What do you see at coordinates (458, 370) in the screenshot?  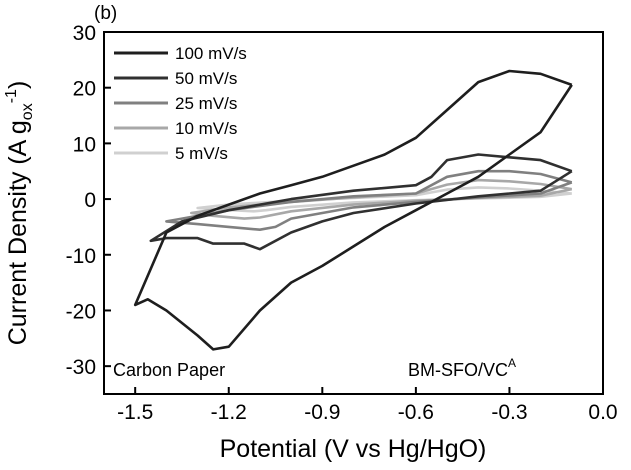 I see `annotation-sample-main: BM-SFO/VC` at bounding box center [458, 370].